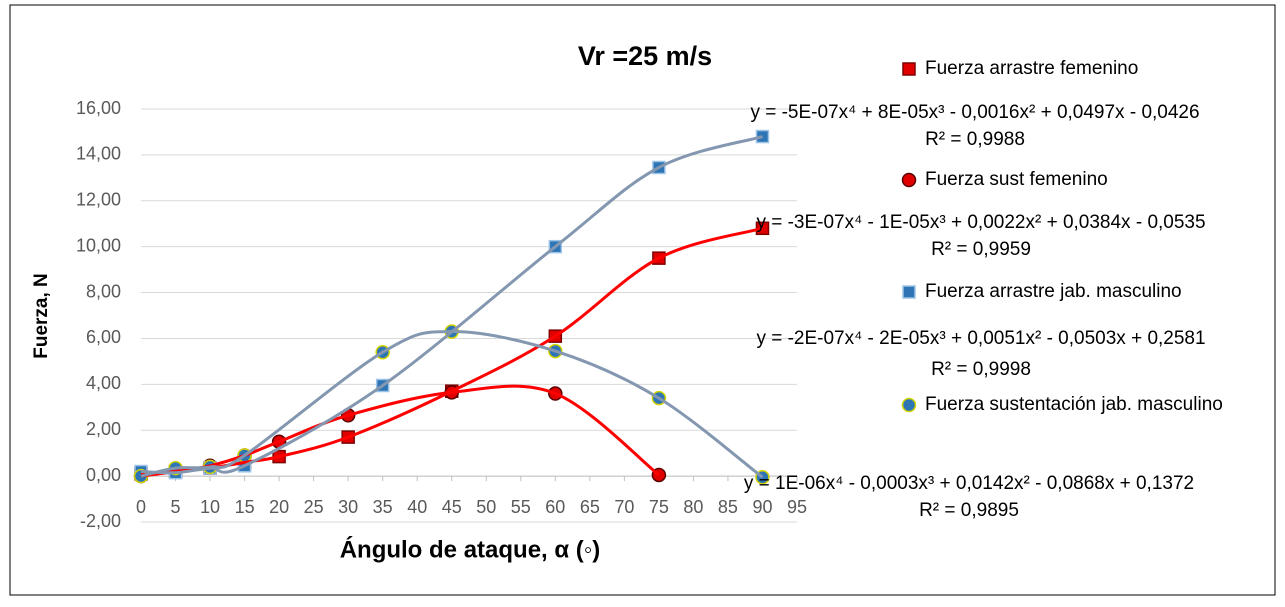 This screenshot has height=607, width=1285. Describe the element at coordinates (103, 383) in the screenshot. I see `y-tick-label: 4,00` at that location.